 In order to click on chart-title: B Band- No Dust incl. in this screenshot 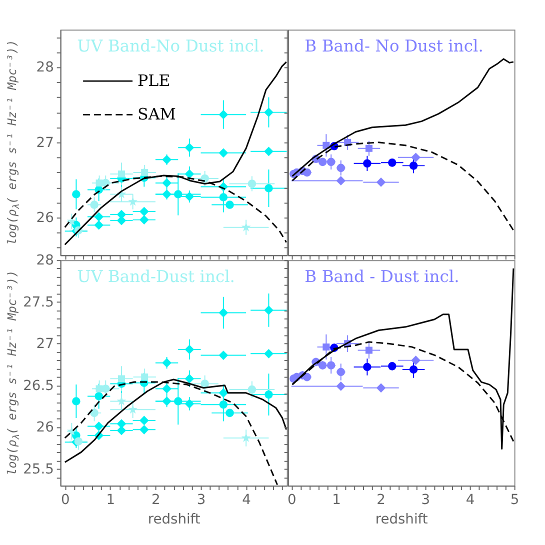, I will do `click(394, 46)`.